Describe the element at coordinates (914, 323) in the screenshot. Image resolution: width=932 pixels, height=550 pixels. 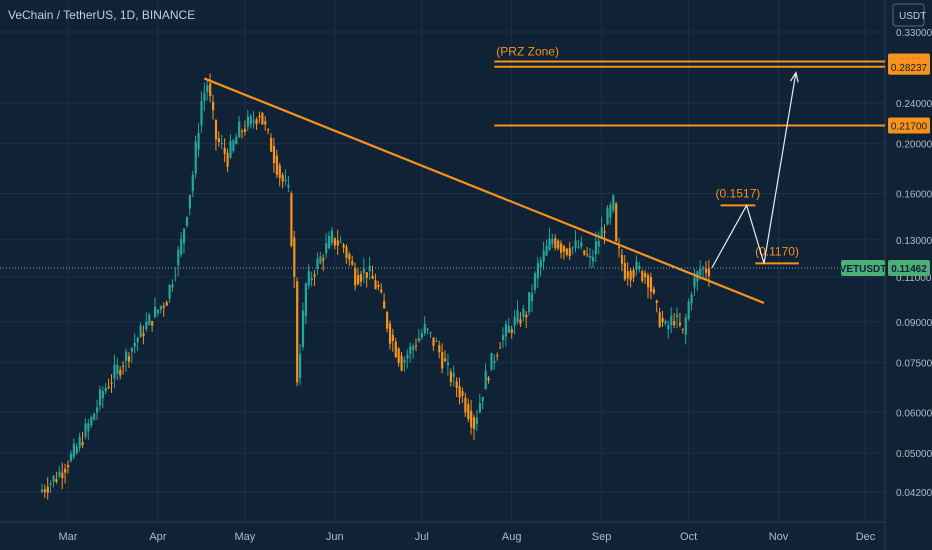
I see `y-tick-label: 0.09000` at that location.